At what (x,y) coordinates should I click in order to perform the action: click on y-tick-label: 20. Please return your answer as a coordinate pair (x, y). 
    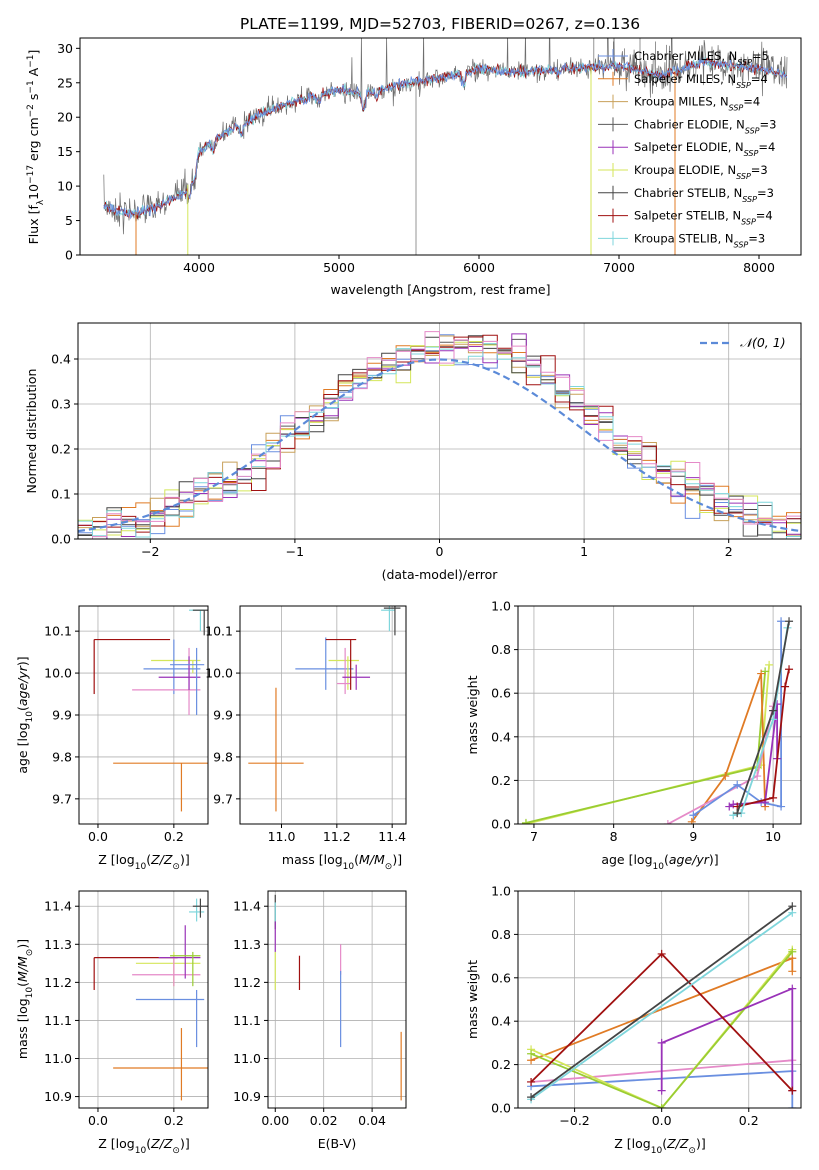
    Looking at the image, I should click on (65, 117).